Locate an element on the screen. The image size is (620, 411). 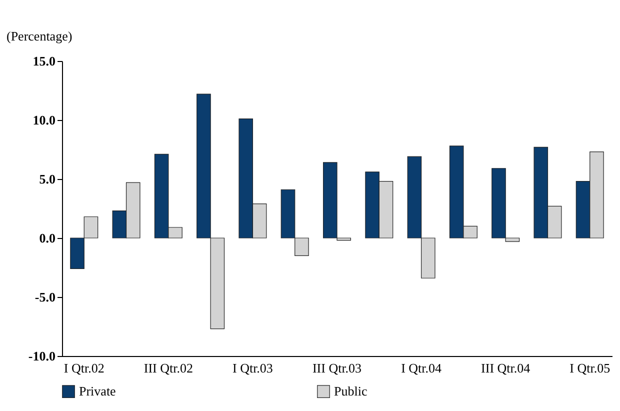
legend-label: Public is located at coordinates (351, 391).